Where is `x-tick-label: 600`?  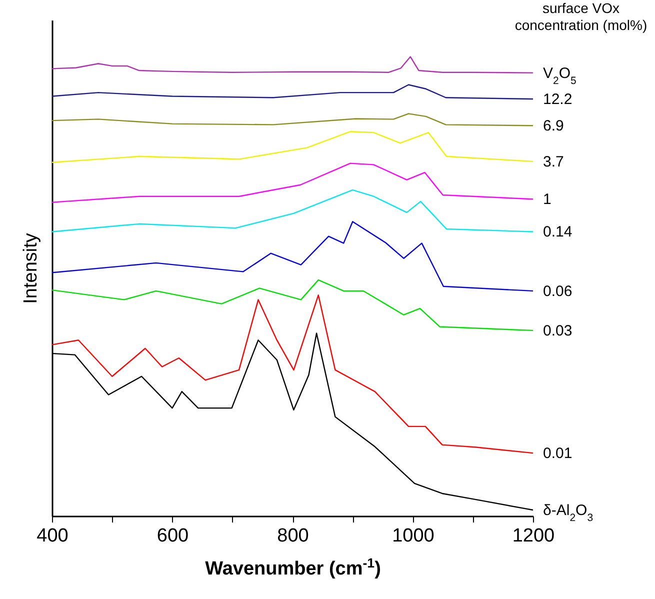
x-tick-label: 600 is located at coordinates (172, 536).